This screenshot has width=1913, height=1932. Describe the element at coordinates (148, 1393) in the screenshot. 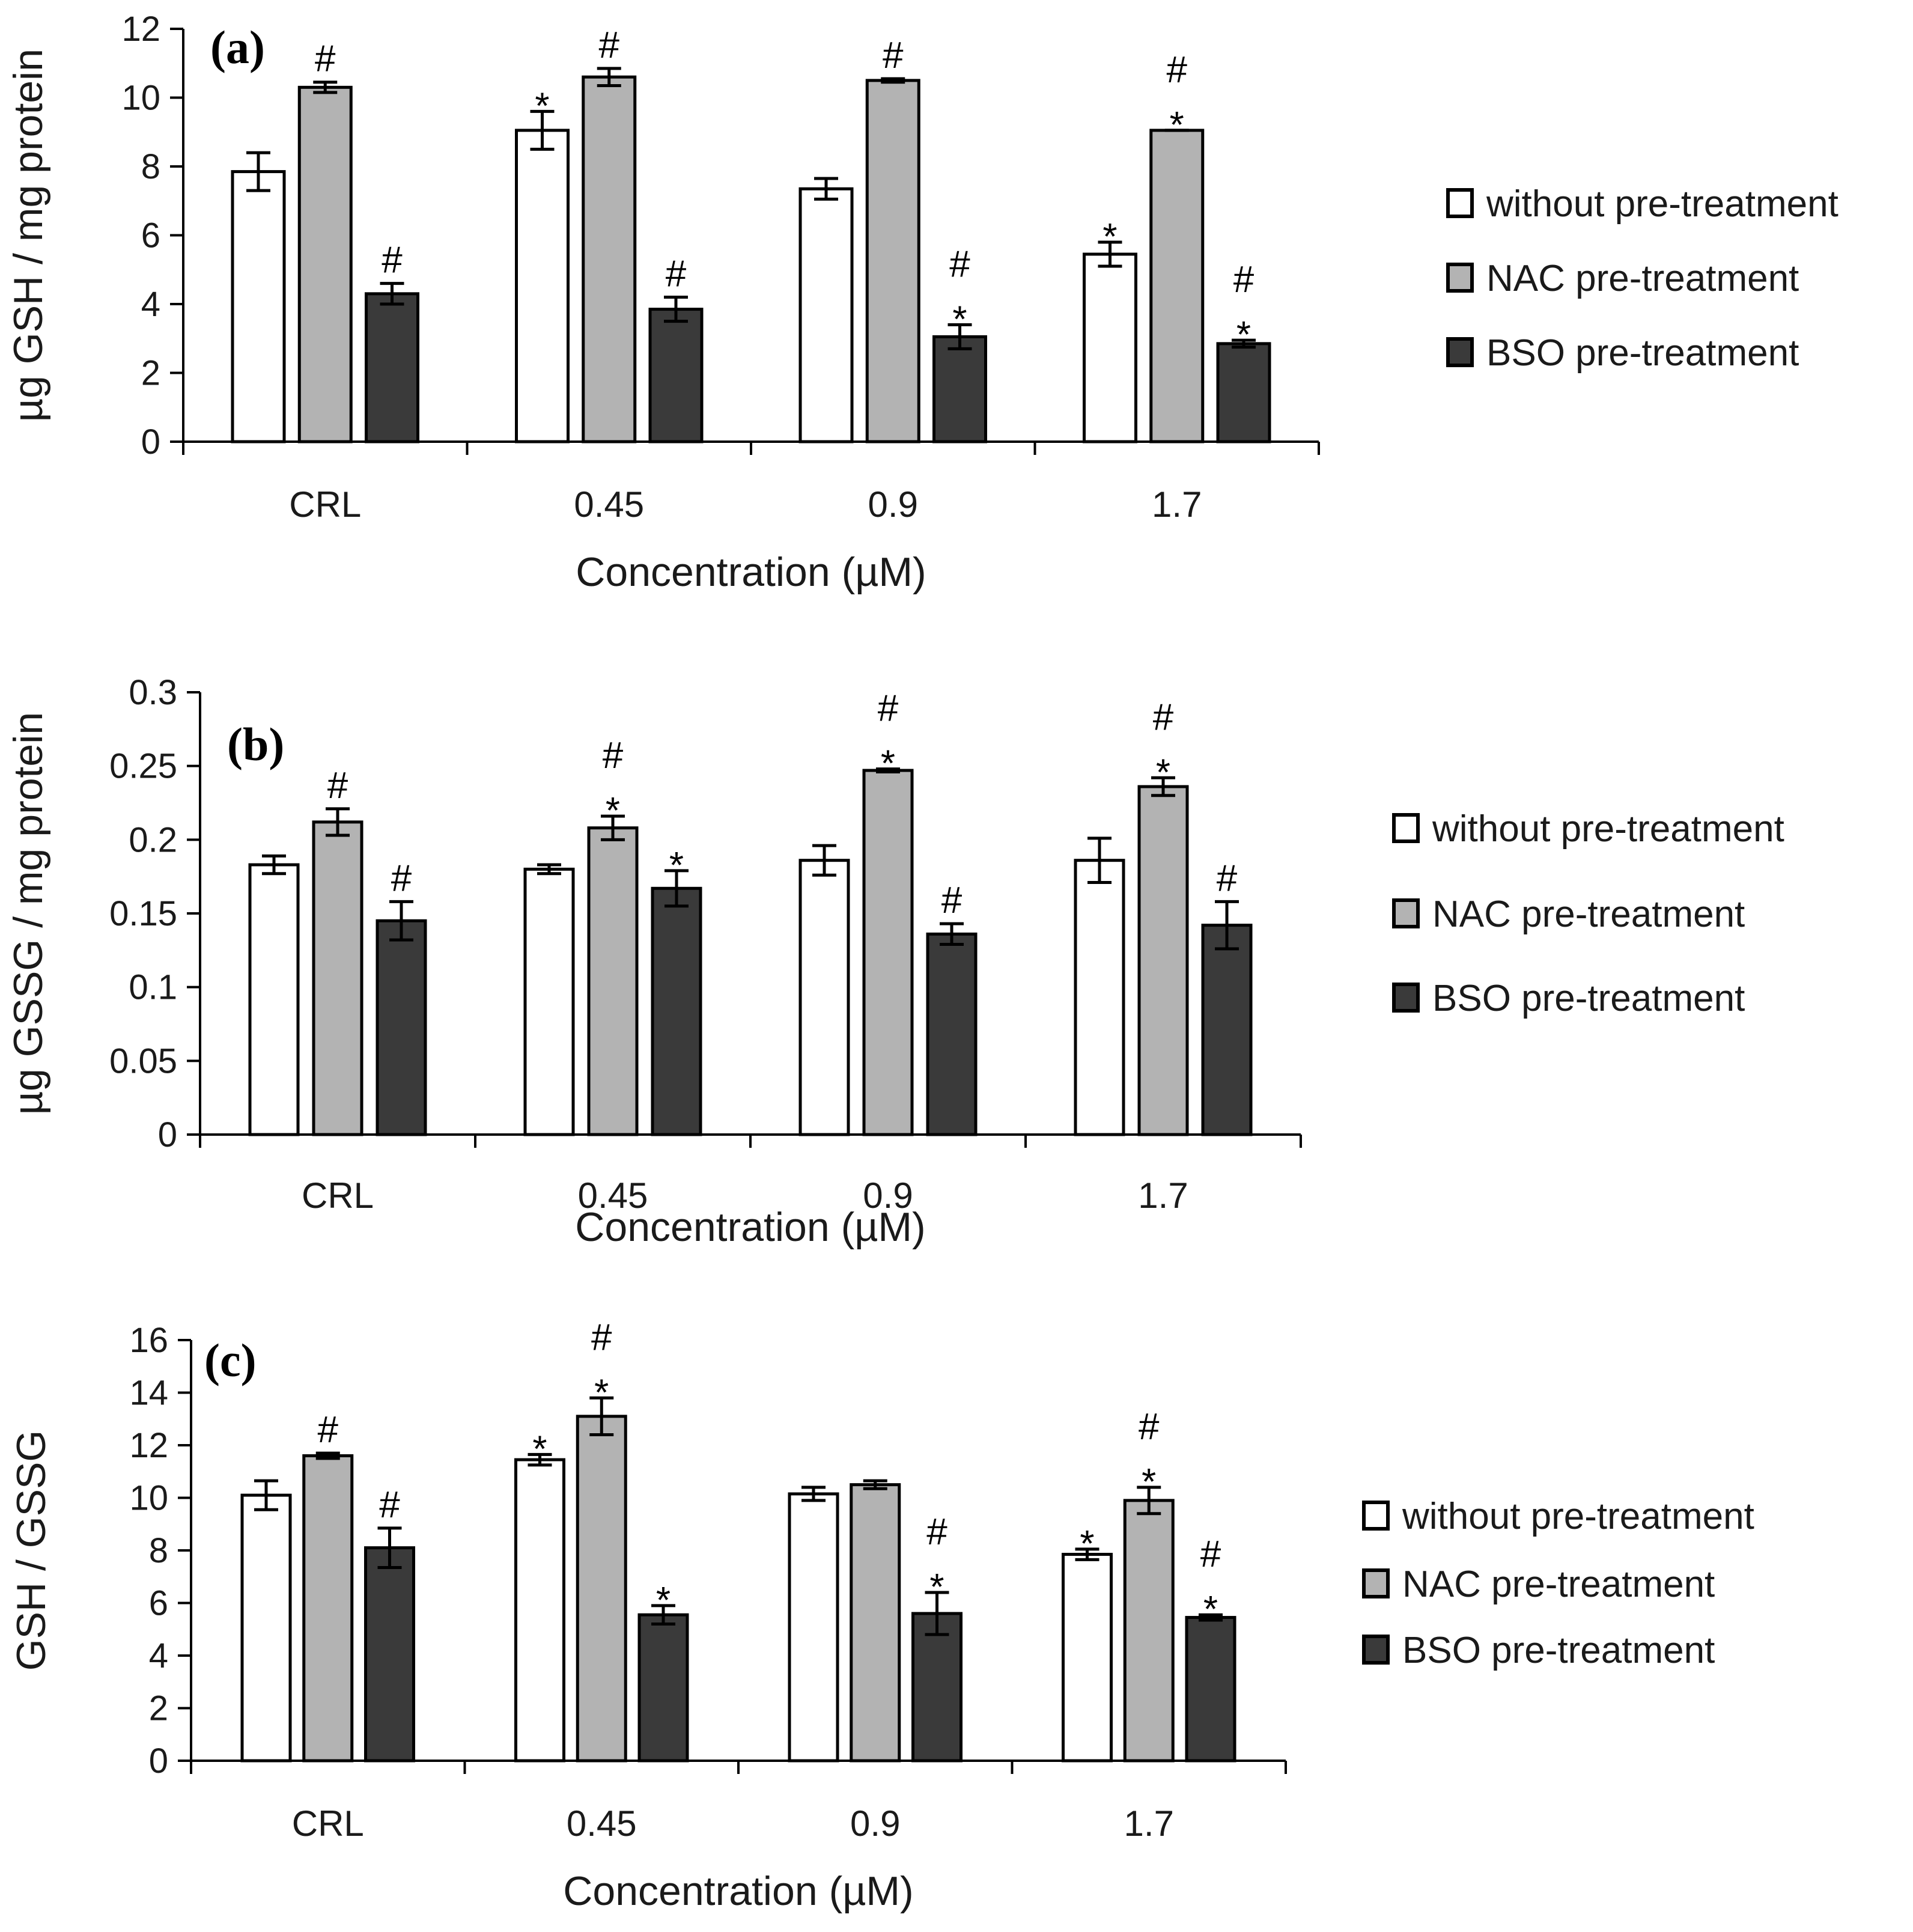

I see `y-tick-label: 14` at that location.